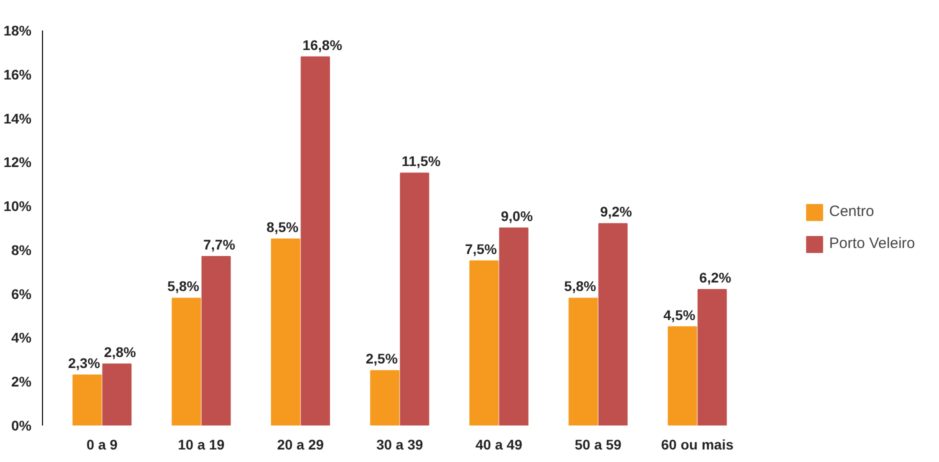 The width and height of the screenshot is (939, 462). Describe the element at coordinates (17, 162) in the screenshot. I see `y-tick-label: 12%` at that location.